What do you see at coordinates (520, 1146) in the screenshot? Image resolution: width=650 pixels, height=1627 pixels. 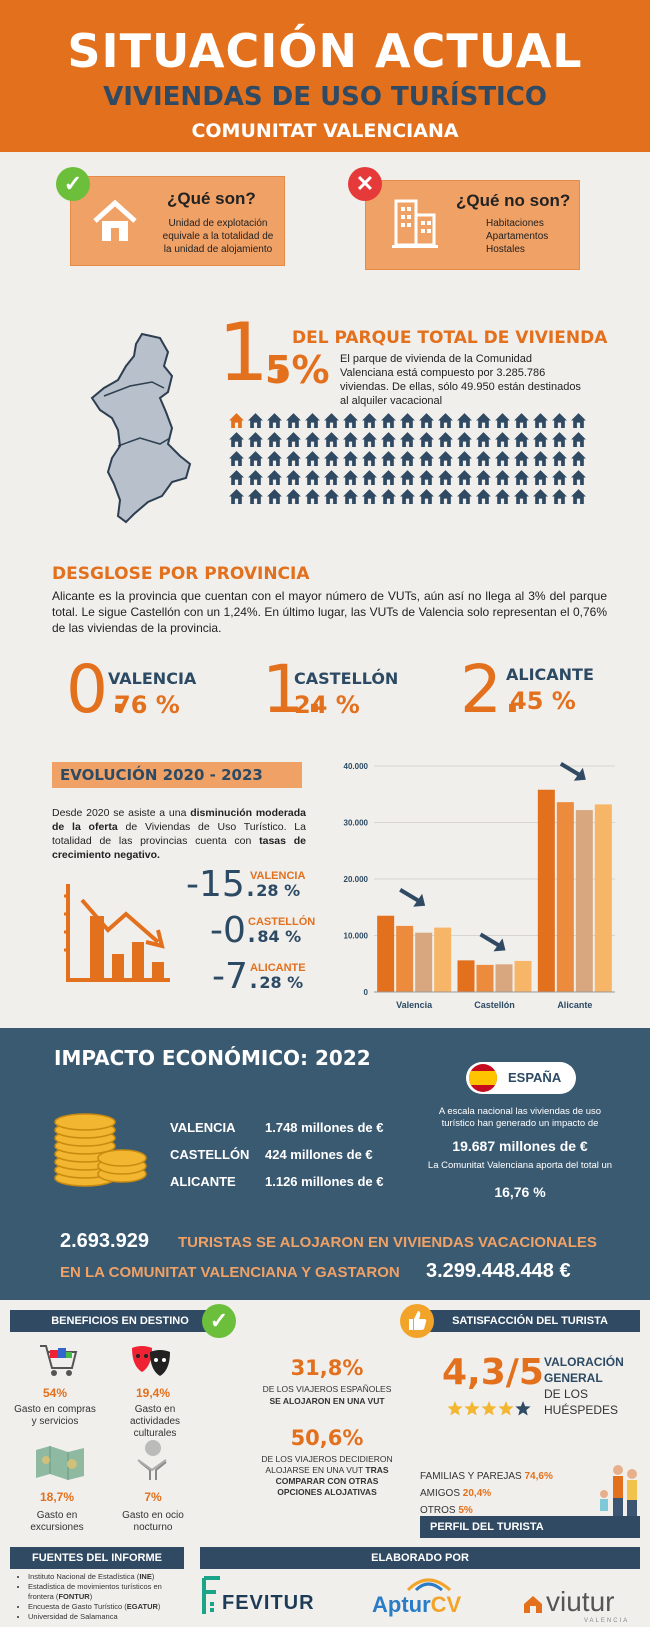 I see `national-value: 19.687 millones de €` at bounding box center [520, 1146].